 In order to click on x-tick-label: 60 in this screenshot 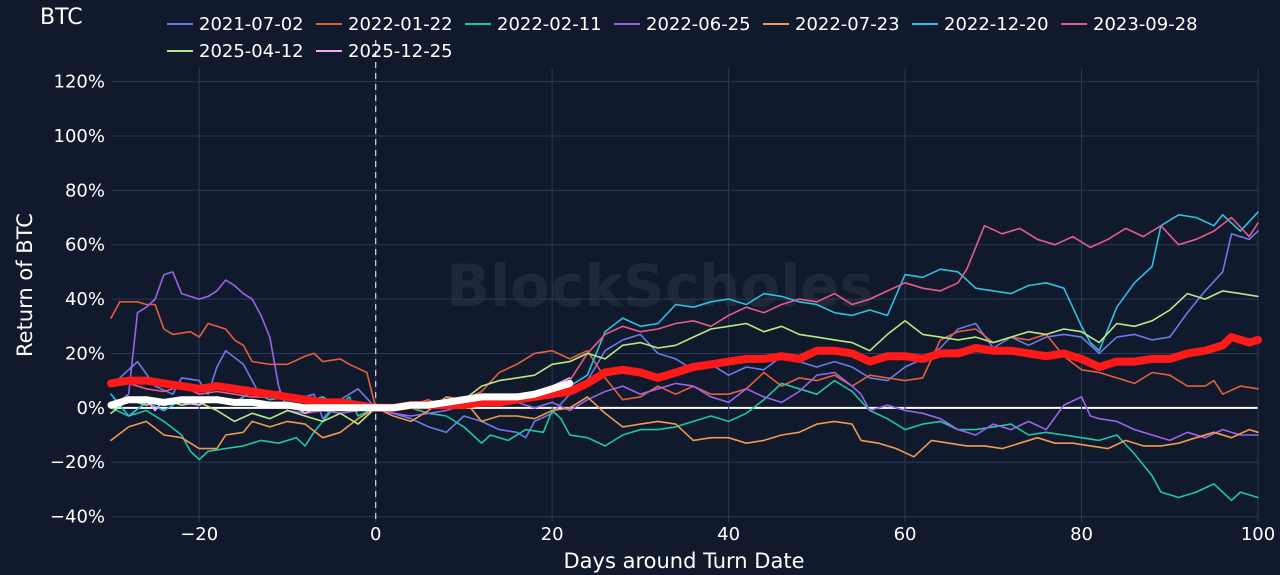, I will do `click(905, 534)`.